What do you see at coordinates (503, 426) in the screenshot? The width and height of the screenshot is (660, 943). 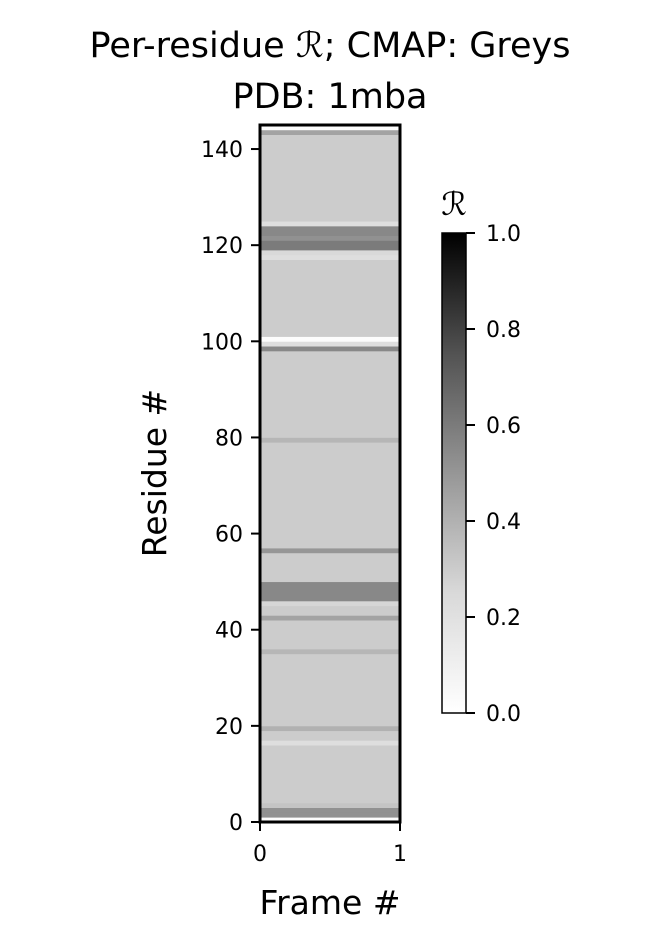 I see `colorbar-tick-label: 0.6` at bounding box center [503, 426].